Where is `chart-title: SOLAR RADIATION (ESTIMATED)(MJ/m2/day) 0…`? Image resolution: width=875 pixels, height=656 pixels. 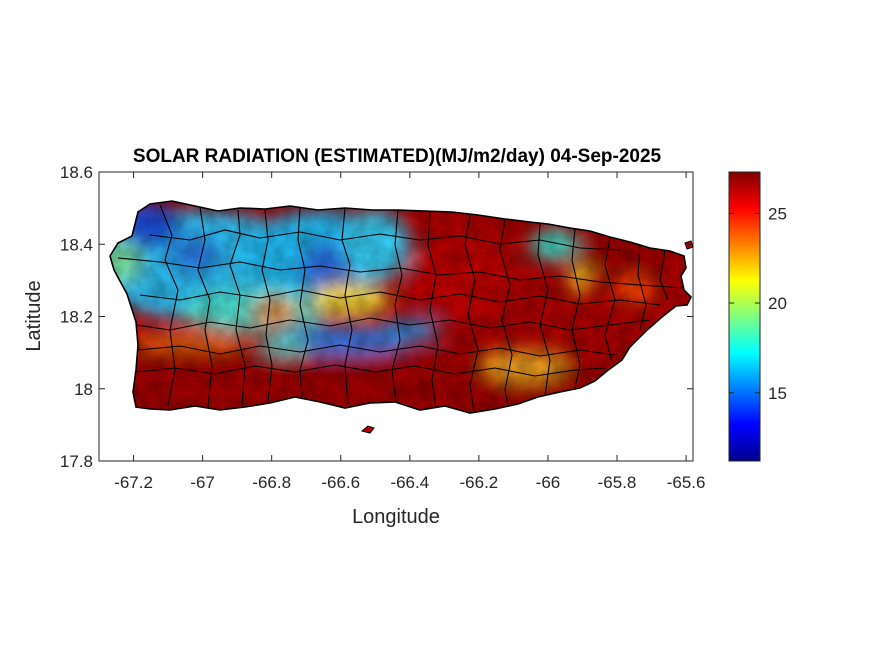 chart-title: SOLAR RADIATION (ESTIMATED)(MJ/m2/day) 0… is located at coordinates (397, 156).